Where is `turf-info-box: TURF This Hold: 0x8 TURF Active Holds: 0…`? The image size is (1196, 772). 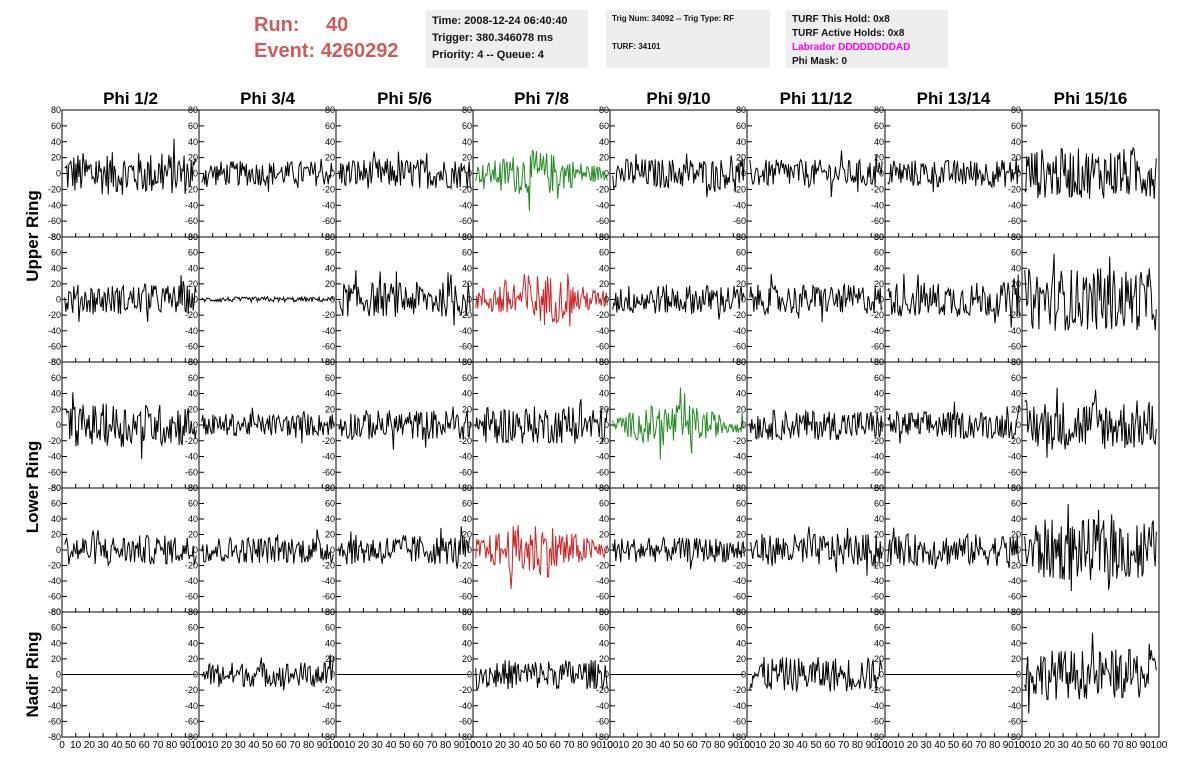 turf-info-box: TURF This Hold: 0x8 TURF Active Holds: 0… is located at coordinates (867, 39).